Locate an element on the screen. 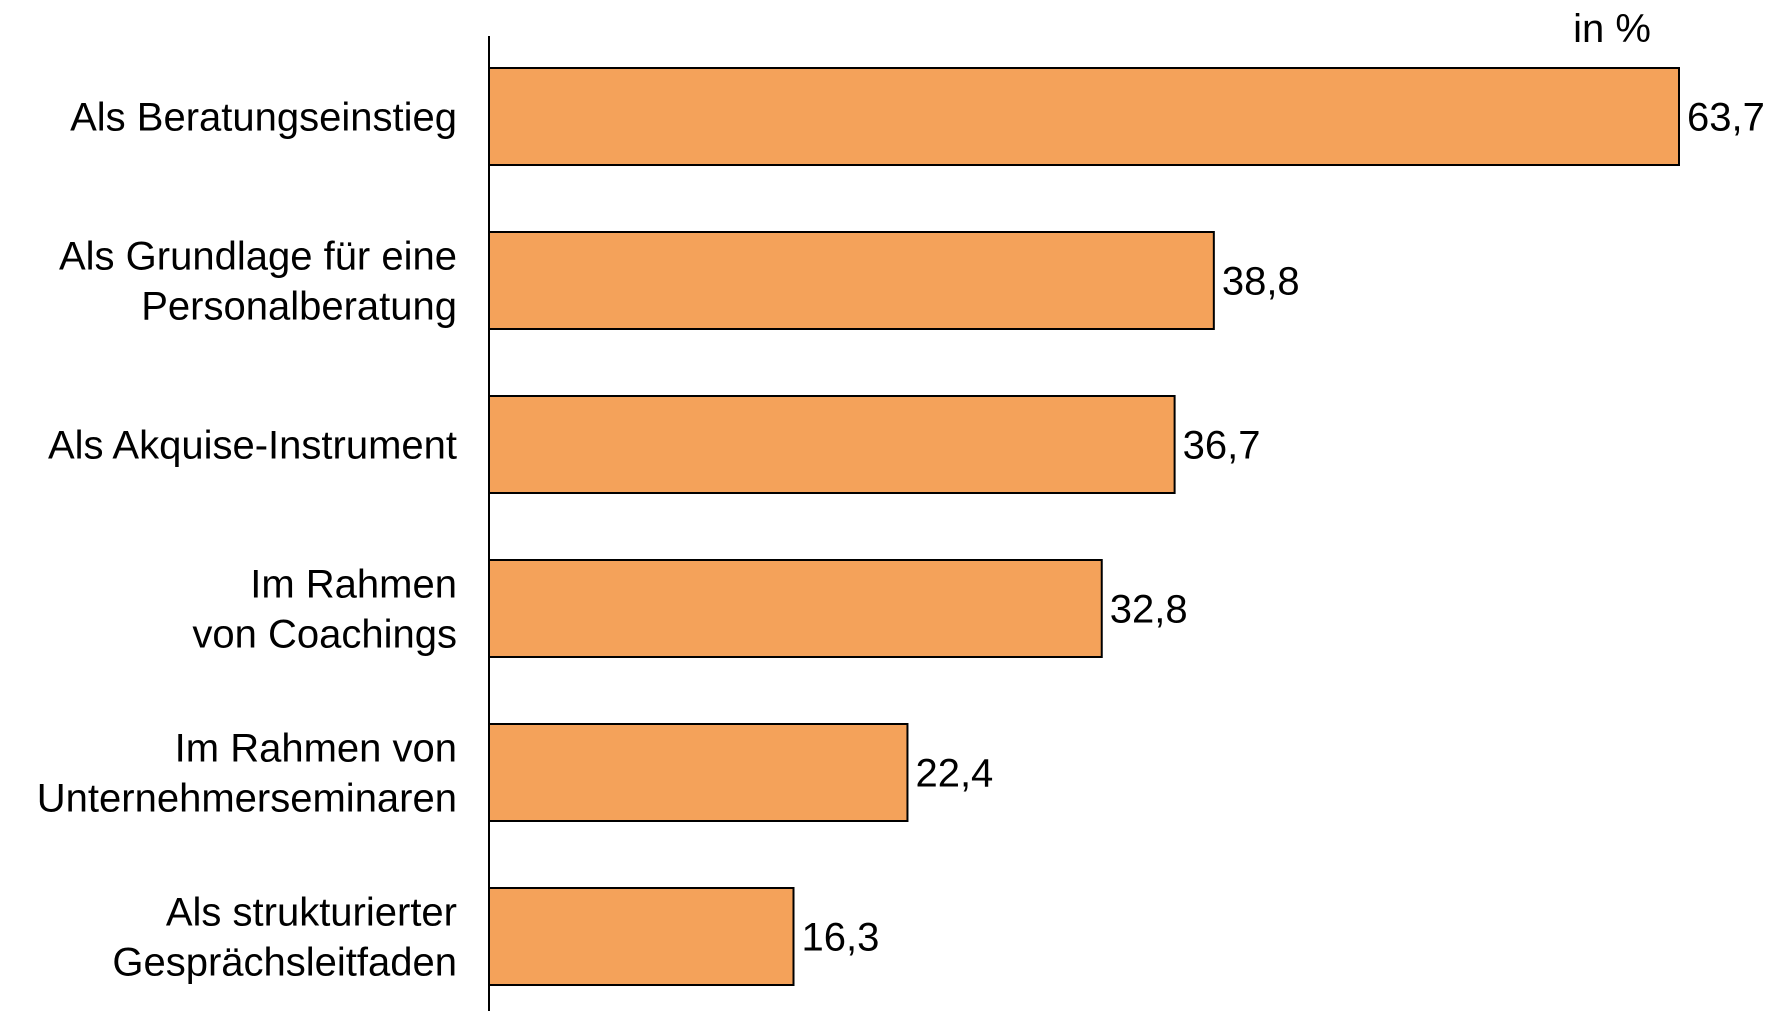  category-label: Unternehmerseminaren is located at coordinates (247, 799).